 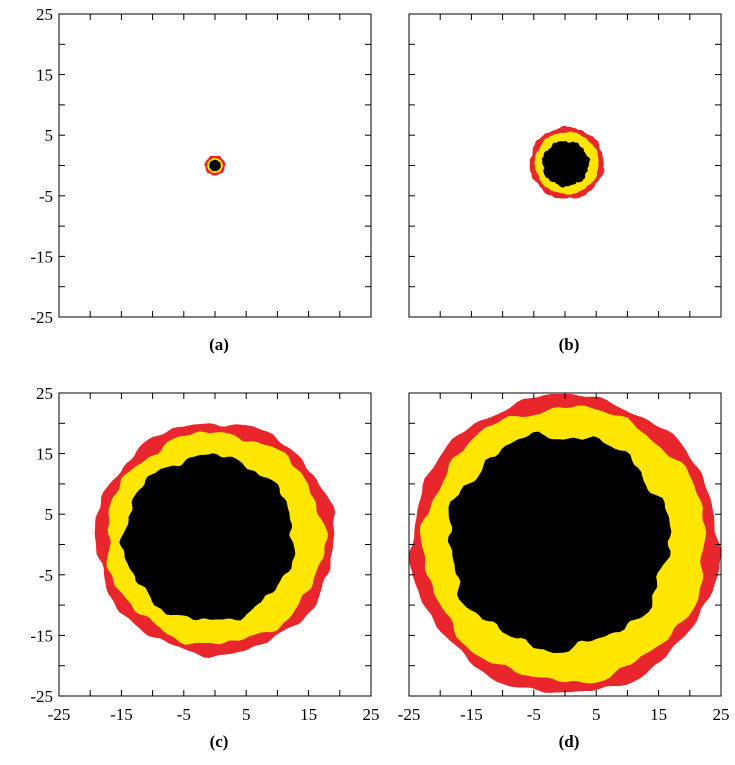 I want to click on panel-label: (d), so click(x=569, y=741).